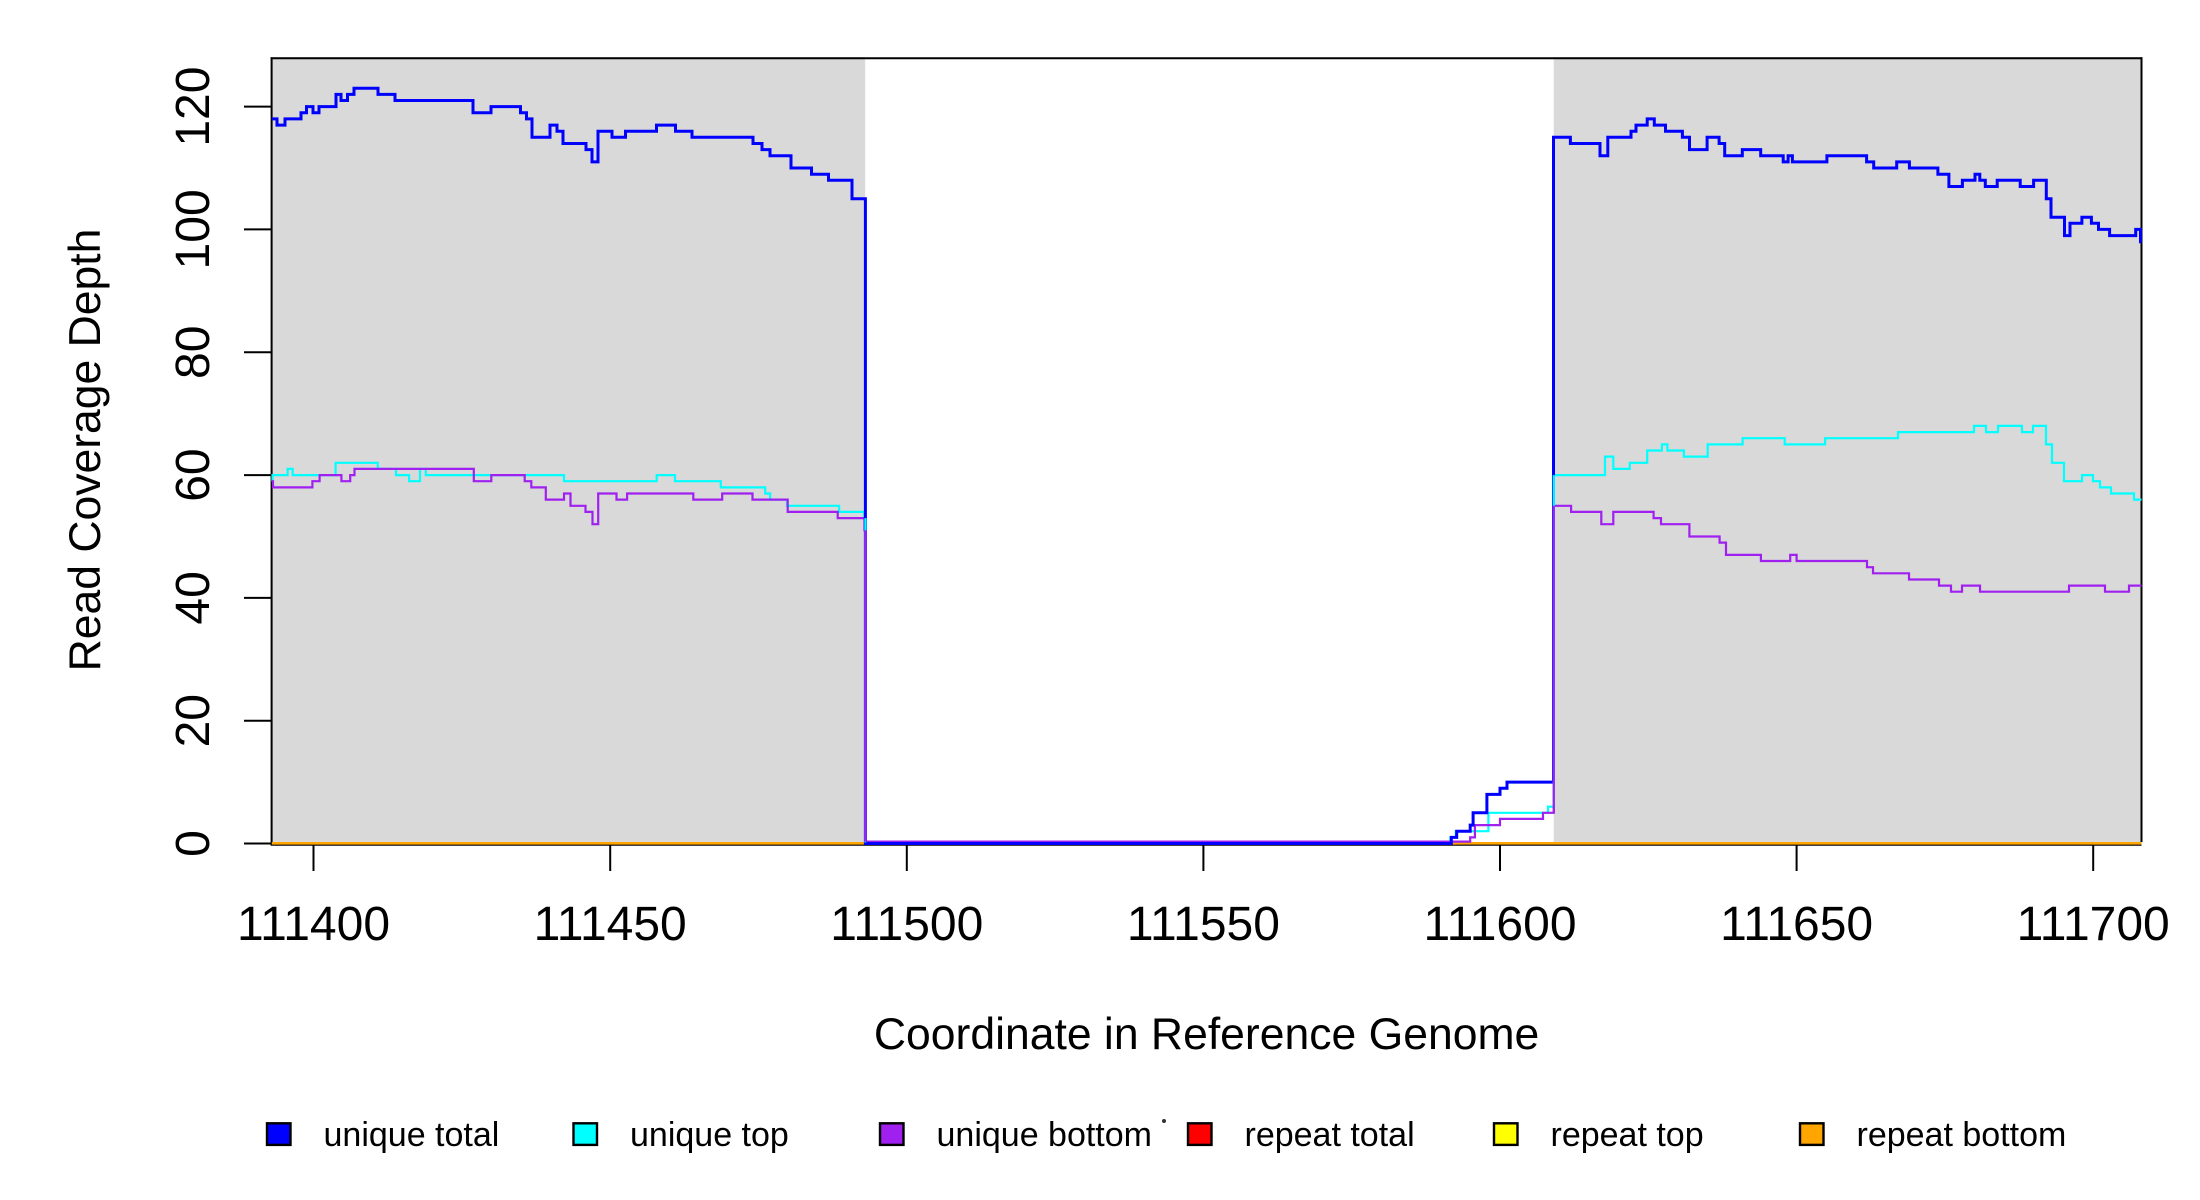  I want to click on svg-text: 111400, so click(313, 924).